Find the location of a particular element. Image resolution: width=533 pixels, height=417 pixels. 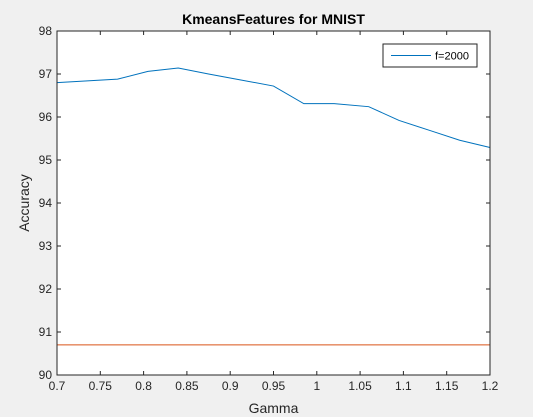

x-tick-label: 0.95 is located at coordinates (274, 386).